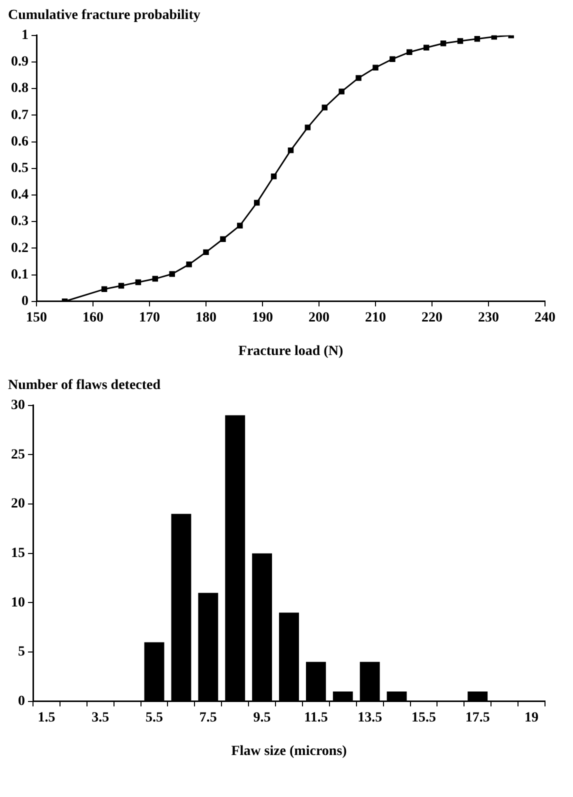 The image size is (573, 797). Describe the element at coordinates (208, 718) in the screenshot. I see `x-tick-label: 7.5` at that location.